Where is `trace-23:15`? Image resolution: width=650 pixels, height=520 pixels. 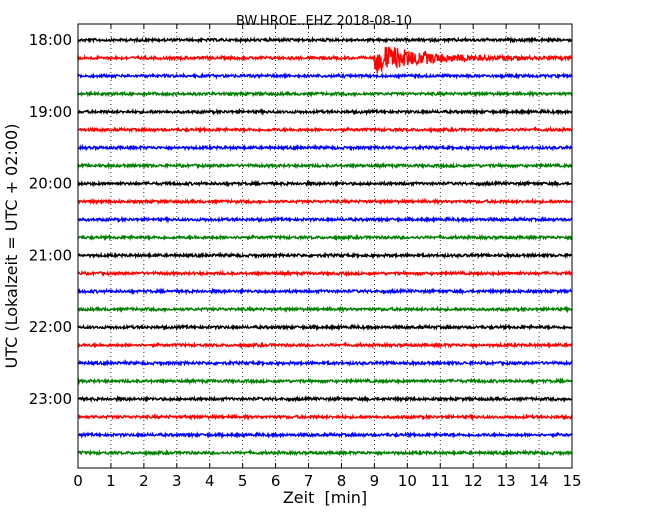
trace-23:15 is located at coordinates (325, 417).